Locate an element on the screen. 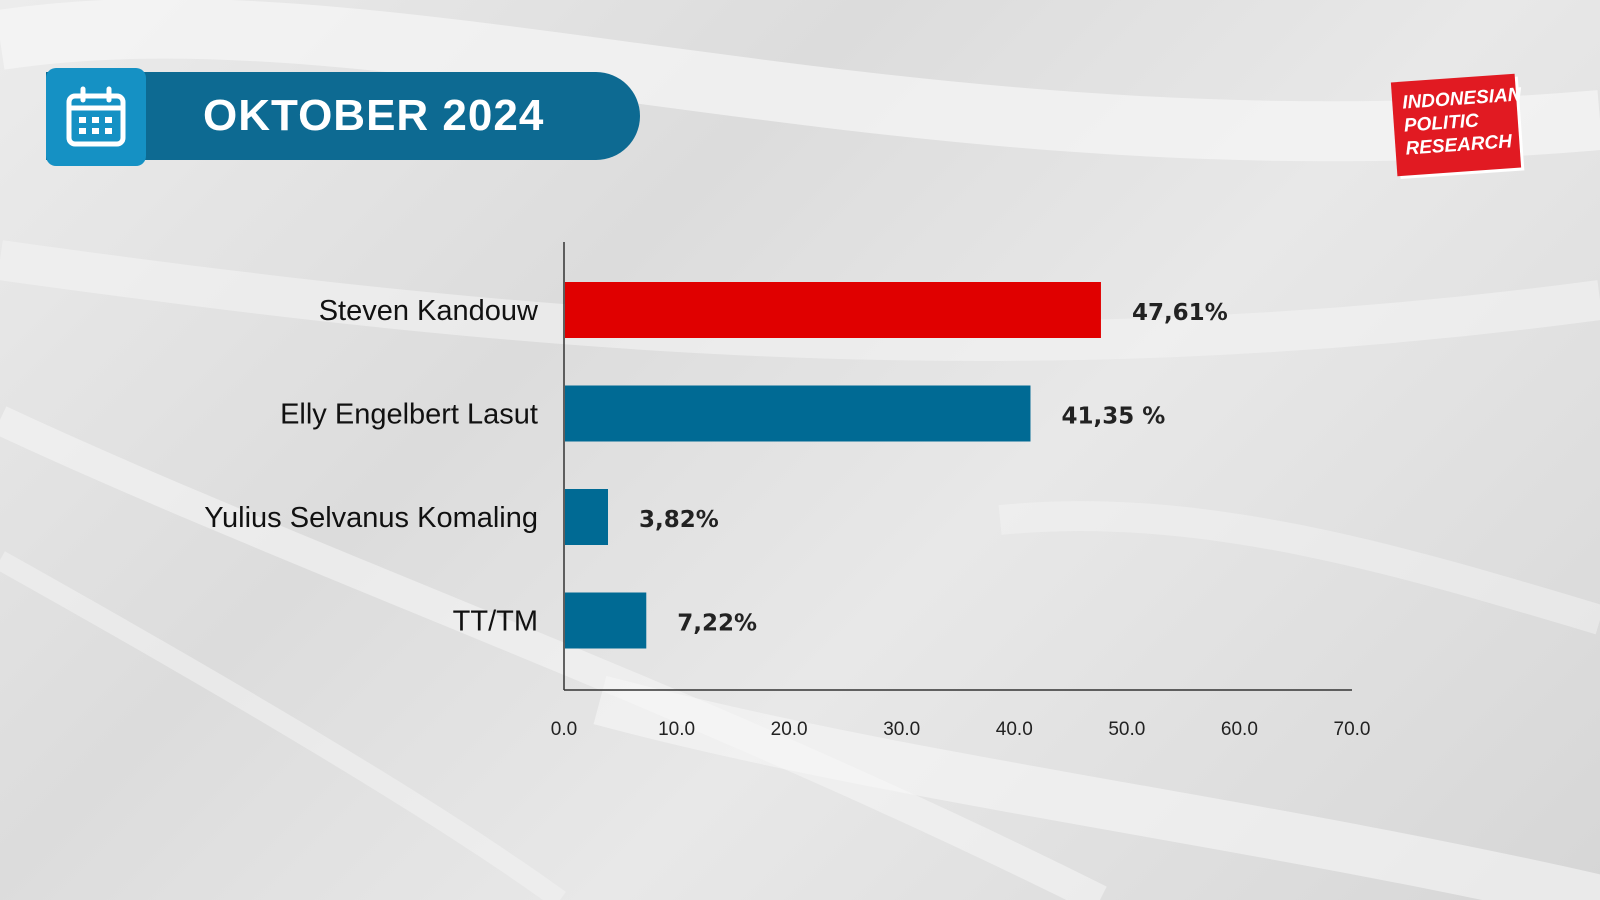  x-tick-label: 70.0 is located at coordinates (1352, 729).